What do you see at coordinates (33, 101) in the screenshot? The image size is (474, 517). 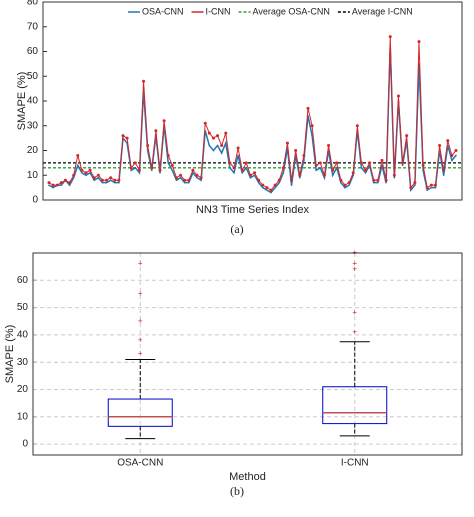 I see `y-tick-label: 40` at bounding box center [33, 101].